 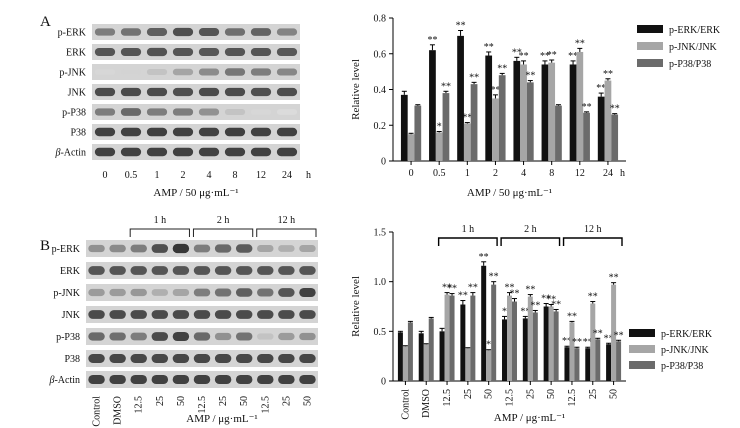 I want to click on lane-unit-label: h, so click(x=308, y=175).